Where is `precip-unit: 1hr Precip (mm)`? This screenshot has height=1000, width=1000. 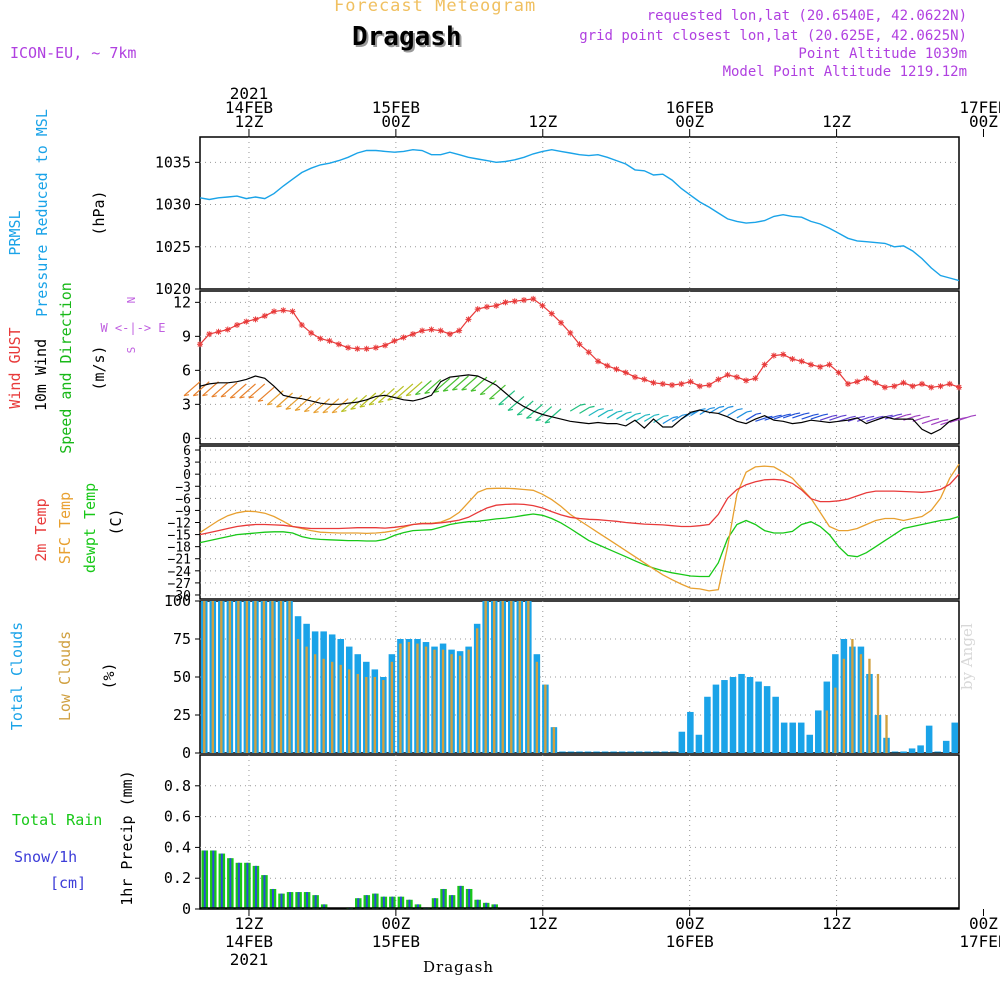
precip-unit: 1hr Precip (mm) is located at coordinates (127, 837).